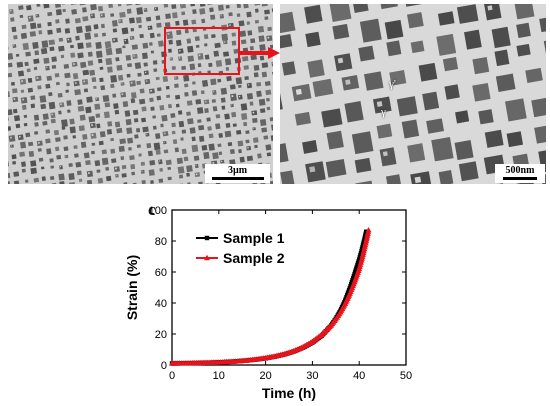 The height and width of the screenshot is (406, 550). Describe the element at coordinates (202, 51) in the screenshot. I see `highlight-box` at that location.